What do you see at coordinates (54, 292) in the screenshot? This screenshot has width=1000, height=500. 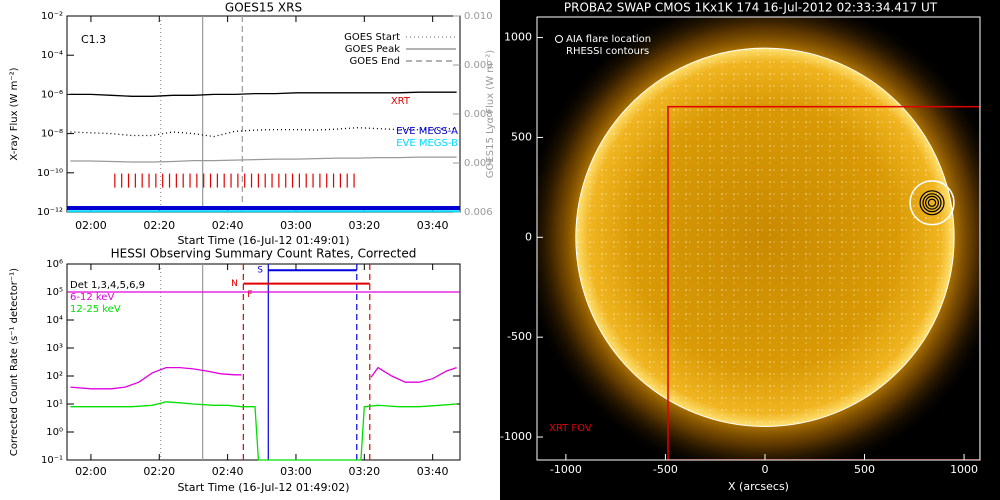 I see `y-tick-label: 10⁵` at bounding box center [54, 292].